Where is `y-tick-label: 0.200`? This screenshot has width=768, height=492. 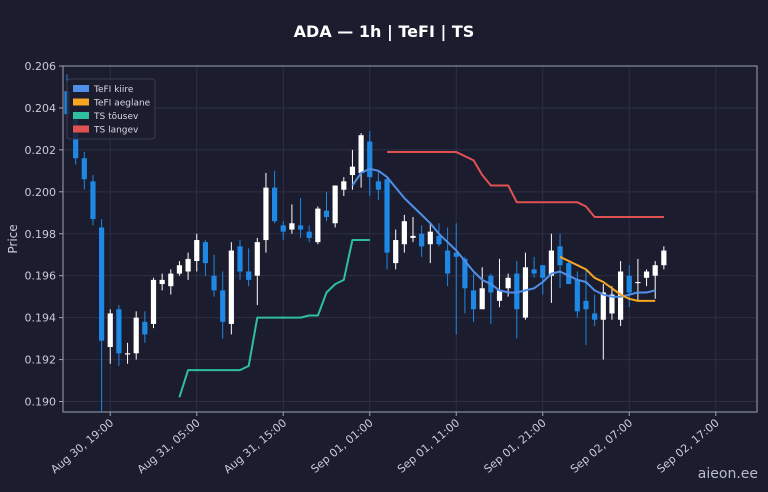
y-tick-label: 0.200 is located at coordinates (41, 192).